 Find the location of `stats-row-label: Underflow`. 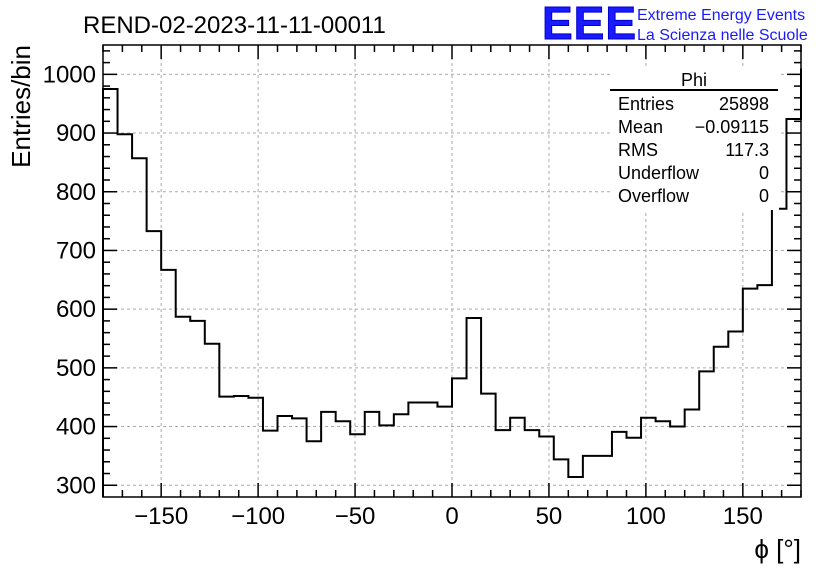

stats-row-label: Underflow is located at coordinates (659, 173).